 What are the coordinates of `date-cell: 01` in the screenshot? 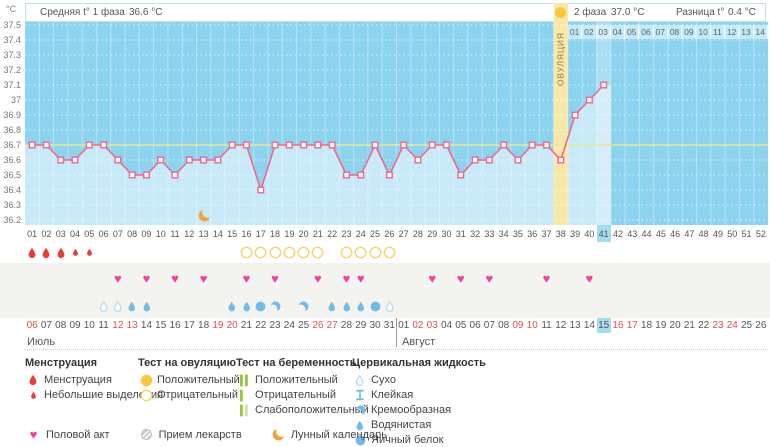 It's located at (404, 325).